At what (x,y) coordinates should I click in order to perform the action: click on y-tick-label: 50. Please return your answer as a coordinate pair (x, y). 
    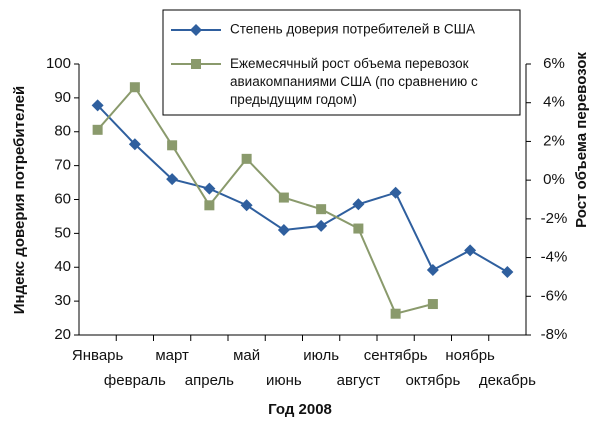
    Looking at the image, I should click on (62, 232).